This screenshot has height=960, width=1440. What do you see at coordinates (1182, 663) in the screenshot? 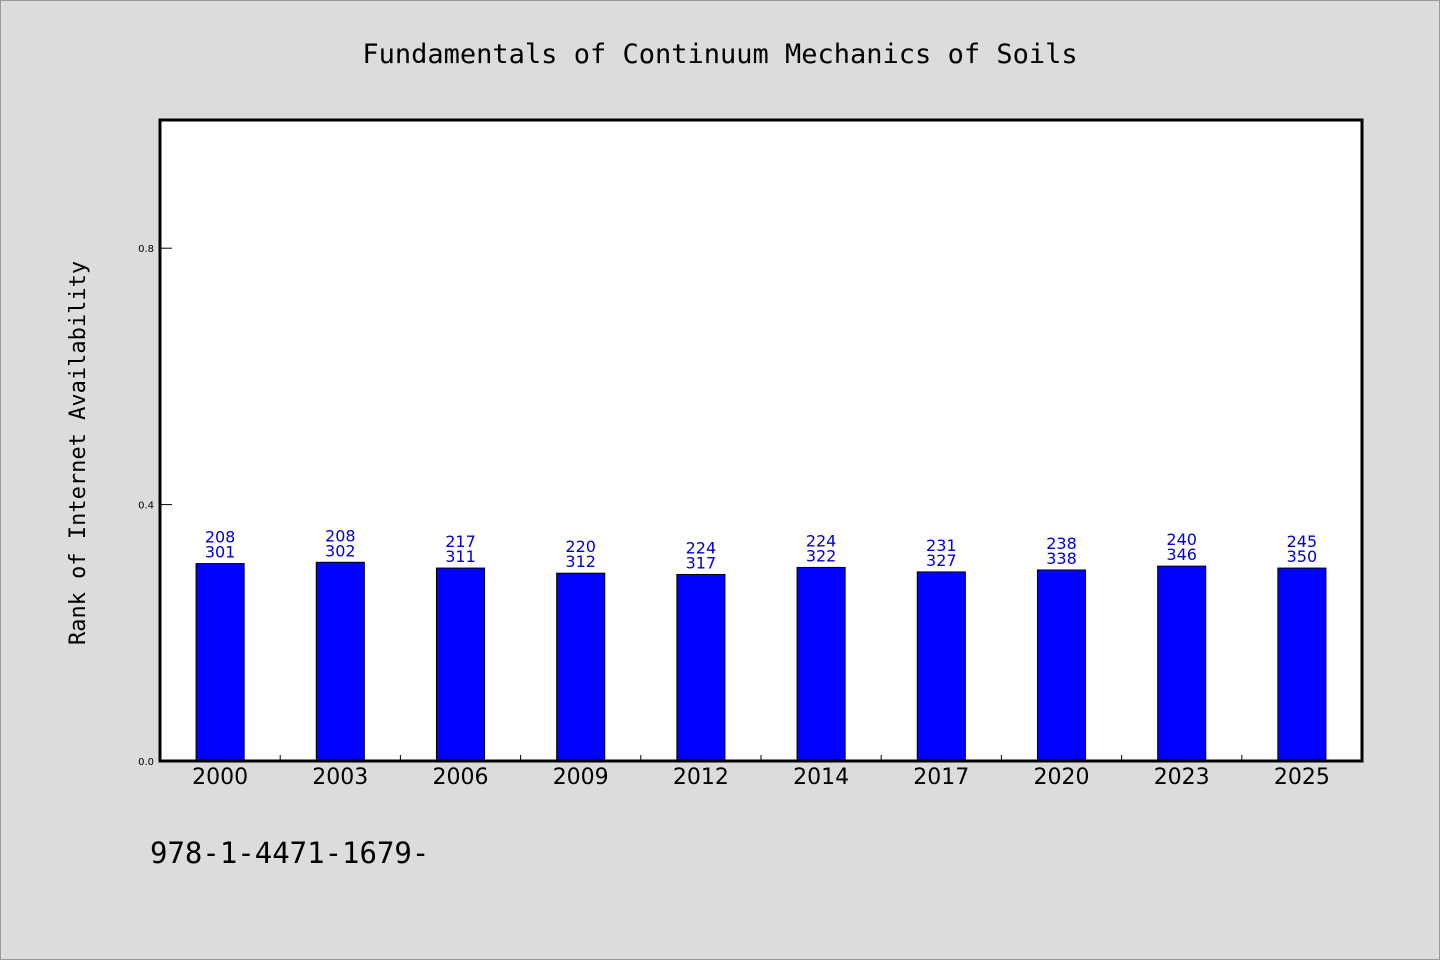
I see `bar-2023` at bounding box center [1182, 663].